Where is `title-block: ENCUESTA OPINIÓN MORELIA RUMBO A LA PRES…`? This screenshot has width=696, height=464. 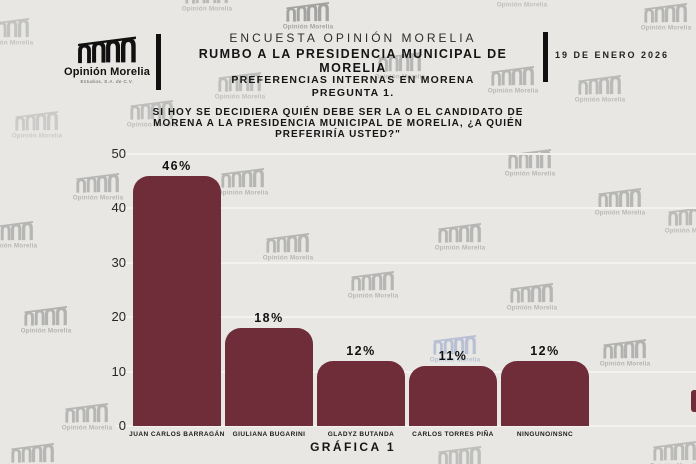
title-block: ENCUESTA OPINIÓN MORELIA RUMBO A LA PRES… is located at coordinates (353, 53).